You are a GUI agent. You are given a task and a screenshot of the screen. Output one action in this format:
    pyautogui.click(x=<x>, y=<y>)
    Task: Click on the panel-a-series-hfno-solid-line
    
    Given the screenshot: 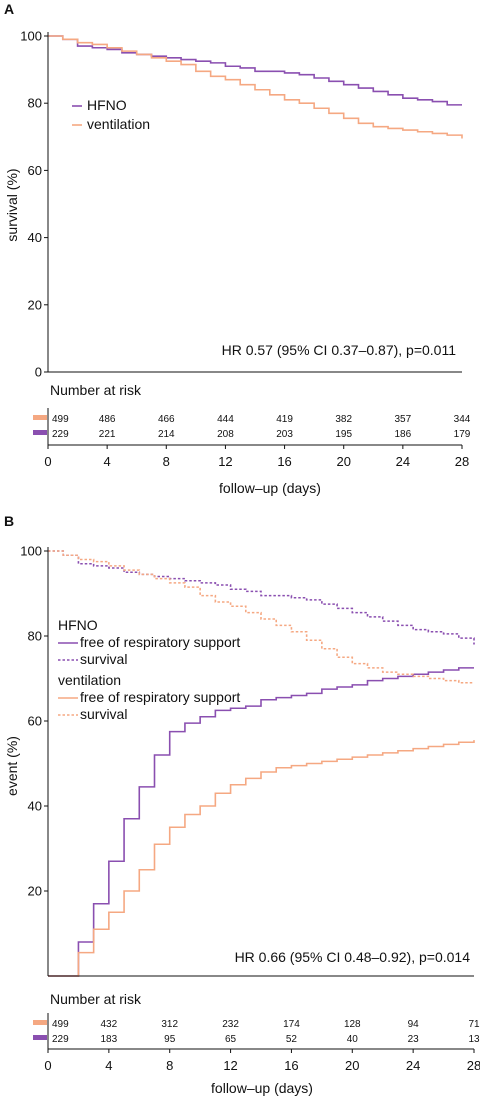 What is the action you would take?
    pyautogui.click(x=255, y=70)
    